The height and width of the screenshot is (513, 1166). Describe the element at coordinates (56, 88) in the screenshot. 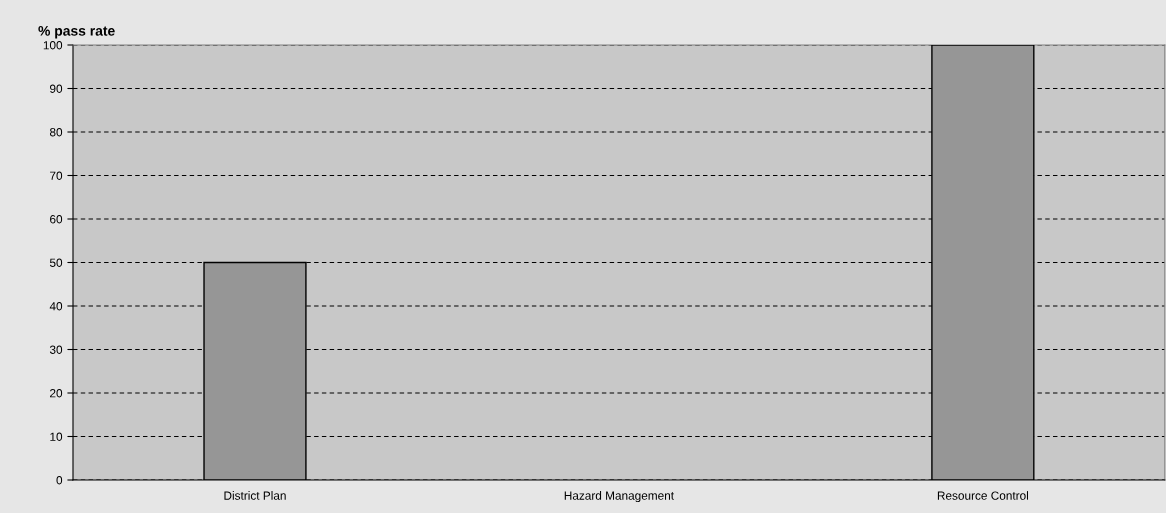

I see `y-tick-label: 90` at that location.